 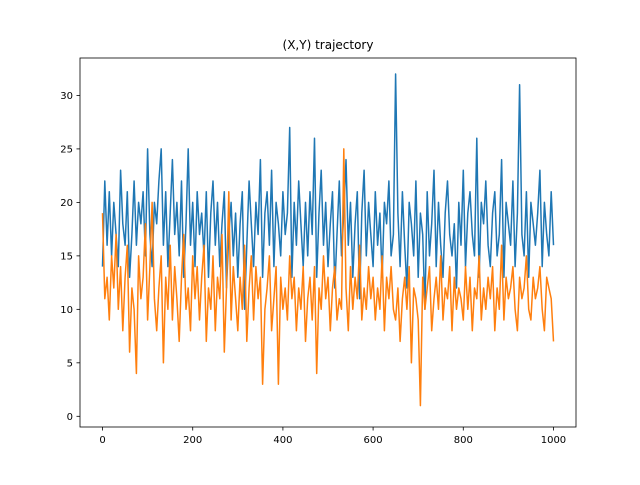 I want to click on y-axis: 0 5 10 15 20 25 30, so click(x=70, y=257).